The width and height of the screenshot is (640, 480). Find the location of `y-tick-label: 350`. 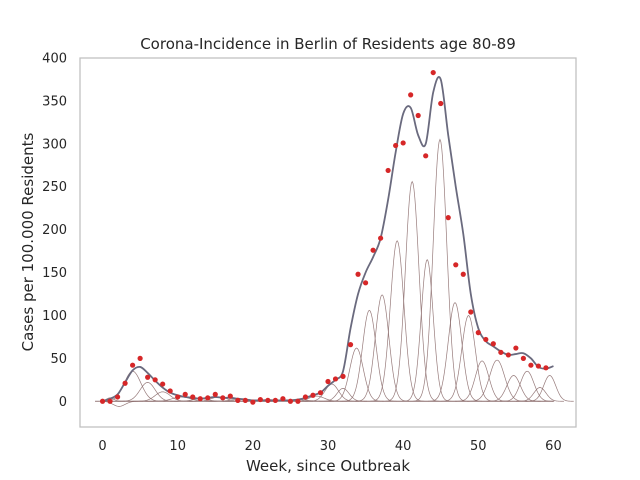

y-tick-label: 350 is located at coordinates (54, 101).